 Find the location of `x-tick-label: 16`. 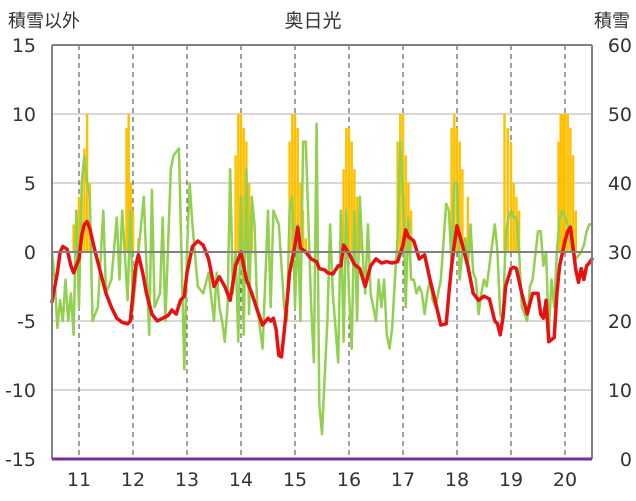

x-tick-label: 16 is located at coordinates (349, 480).